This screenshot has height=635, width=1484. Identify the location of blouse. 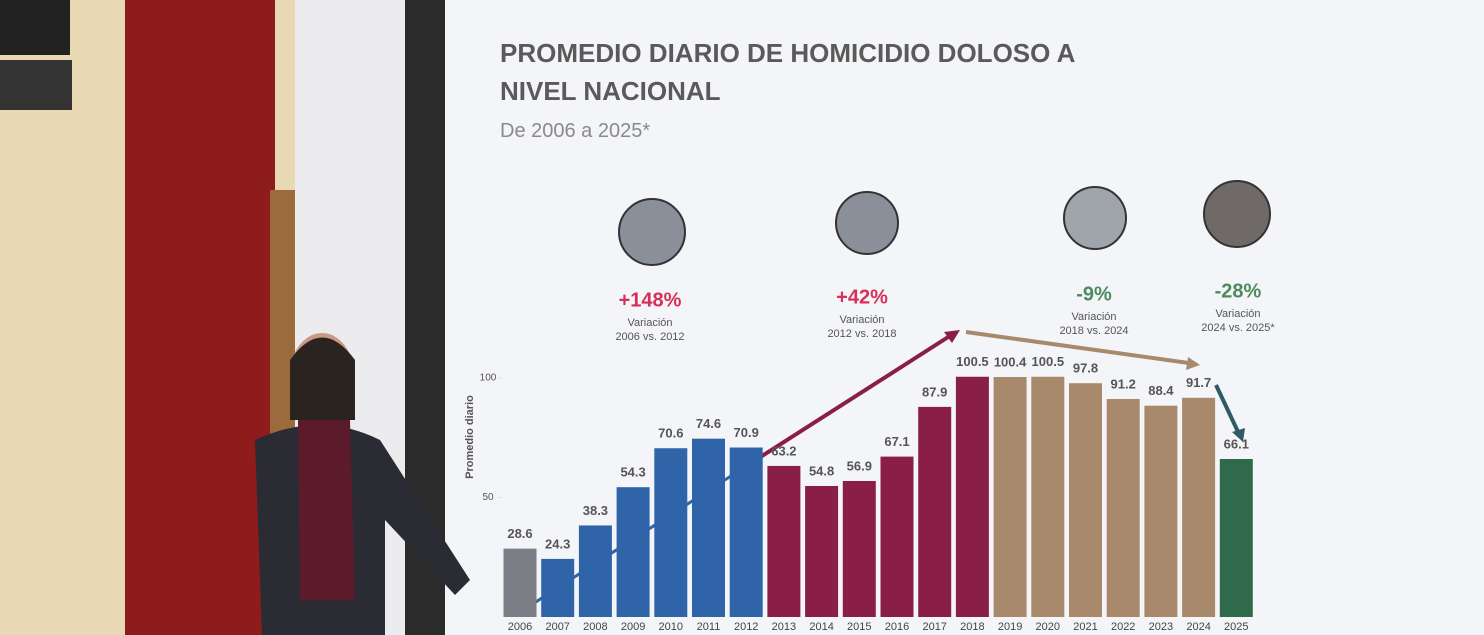
(326, 510).